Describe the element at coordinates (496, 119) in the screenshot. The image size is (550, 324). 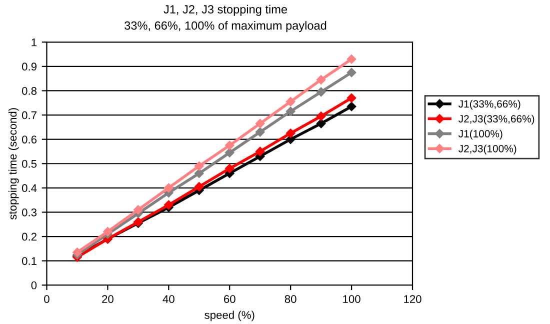
I see `legend-label: J2,J3(33%,66%)` at that location.